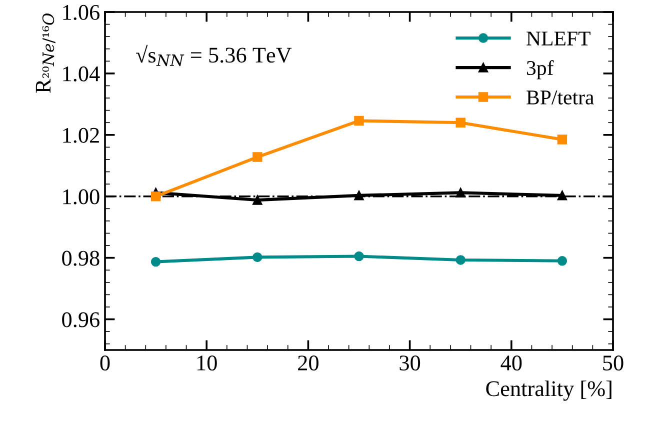  What do you see at coordinates (558, 39) in the screenshot?
I see `legend-label: NLEFT` at bounding box center [558, 39].